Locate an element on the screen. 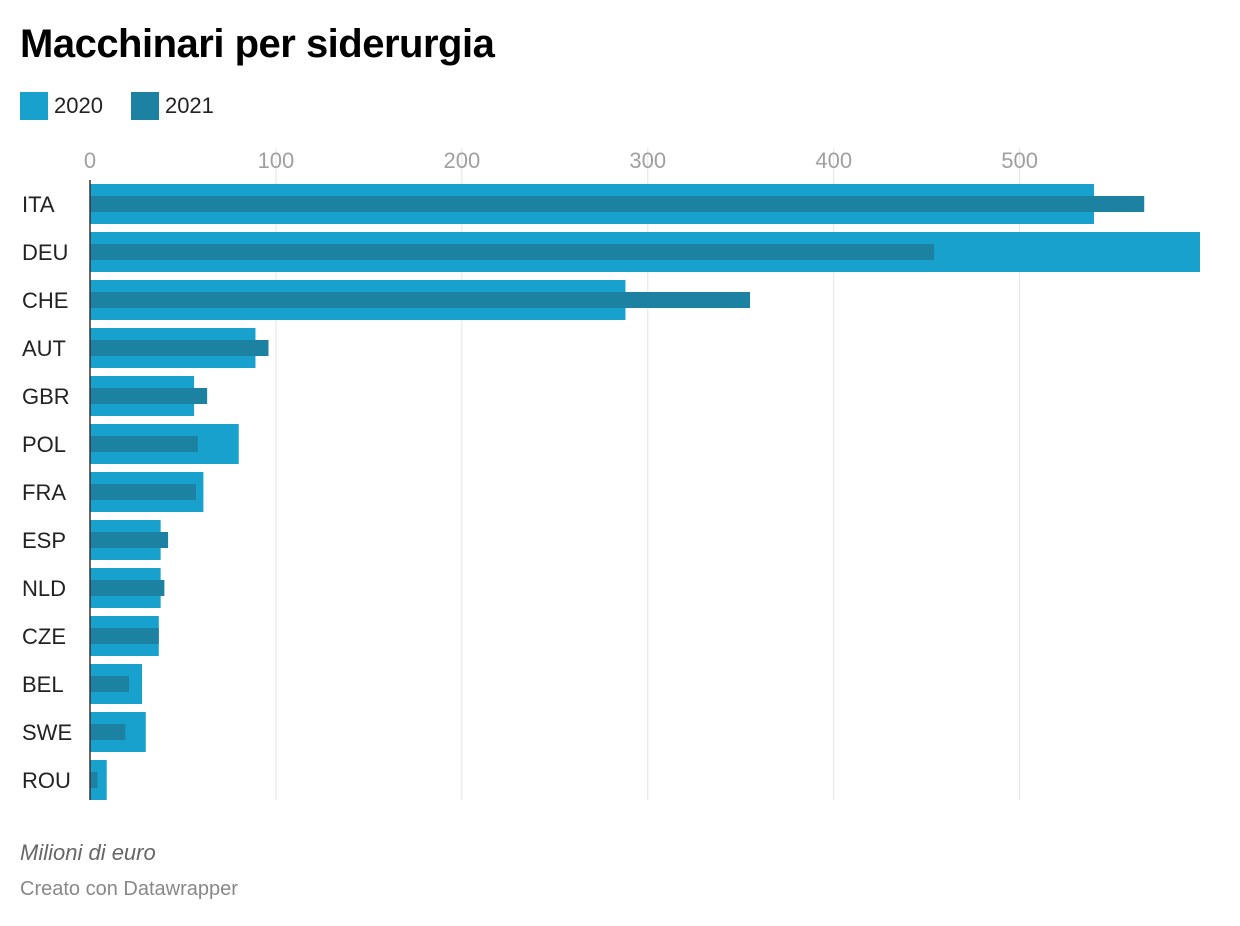 The image size is (1240, 926). legend: 2020 2021 is located at coordinates (131, 106).